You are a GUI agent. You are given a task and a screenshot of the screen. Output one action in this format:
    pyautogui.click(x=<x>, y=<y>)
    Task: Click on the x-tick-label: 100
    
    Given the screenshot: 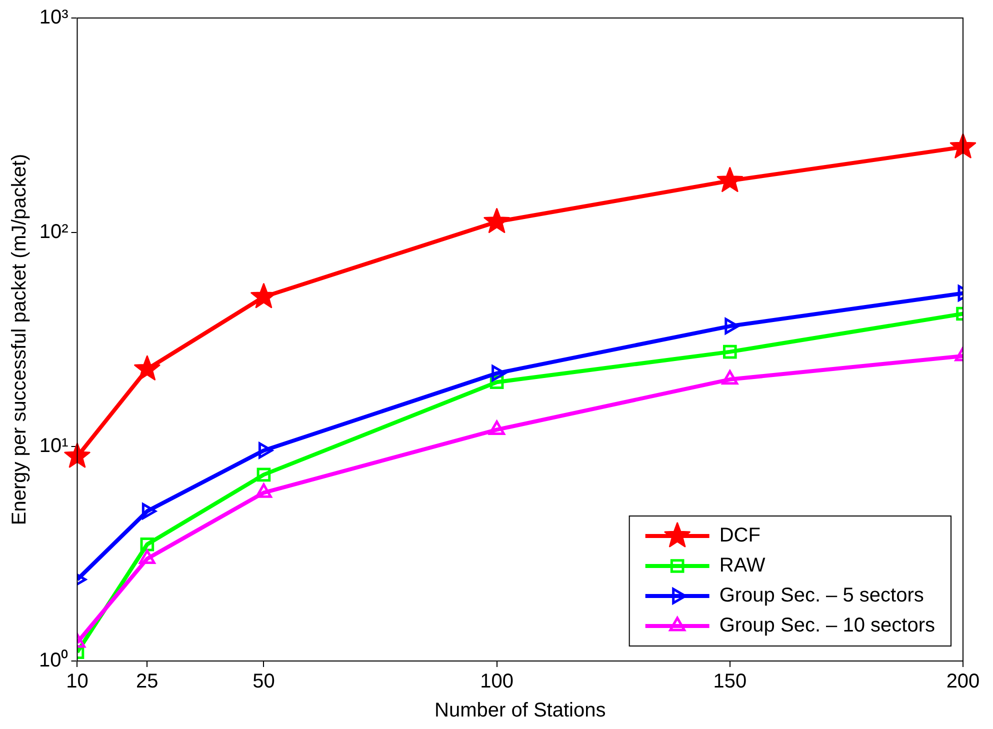 What is the action you would take?
    pyautogui.click(x=497, y=681)
    